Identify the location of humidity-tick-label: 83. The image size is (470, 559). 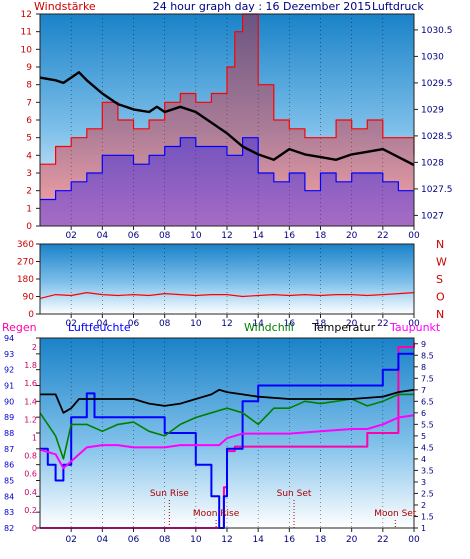
(9, 512).